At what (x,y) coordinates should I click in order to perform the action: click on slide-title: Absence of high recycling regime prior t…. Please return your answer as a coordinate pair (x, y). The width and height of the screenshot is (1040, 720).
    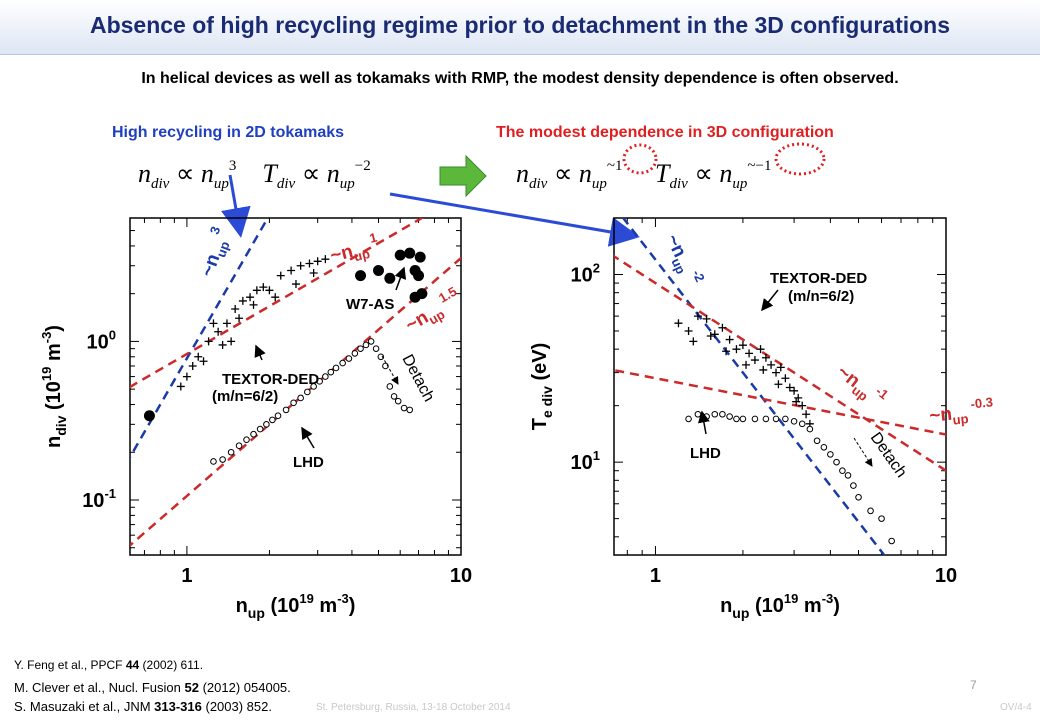
    Looking at the image, I should click on (520, 25).